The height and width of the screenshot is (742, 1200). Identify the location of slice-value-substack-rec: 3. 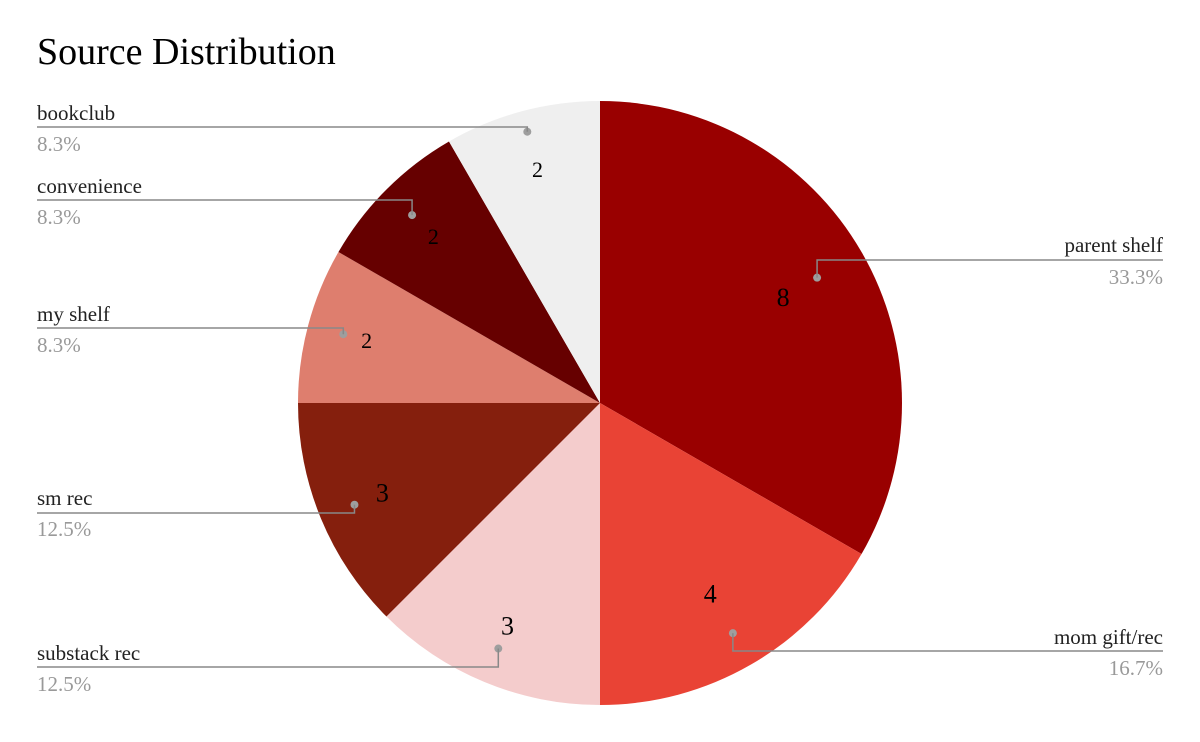
(507, 626).